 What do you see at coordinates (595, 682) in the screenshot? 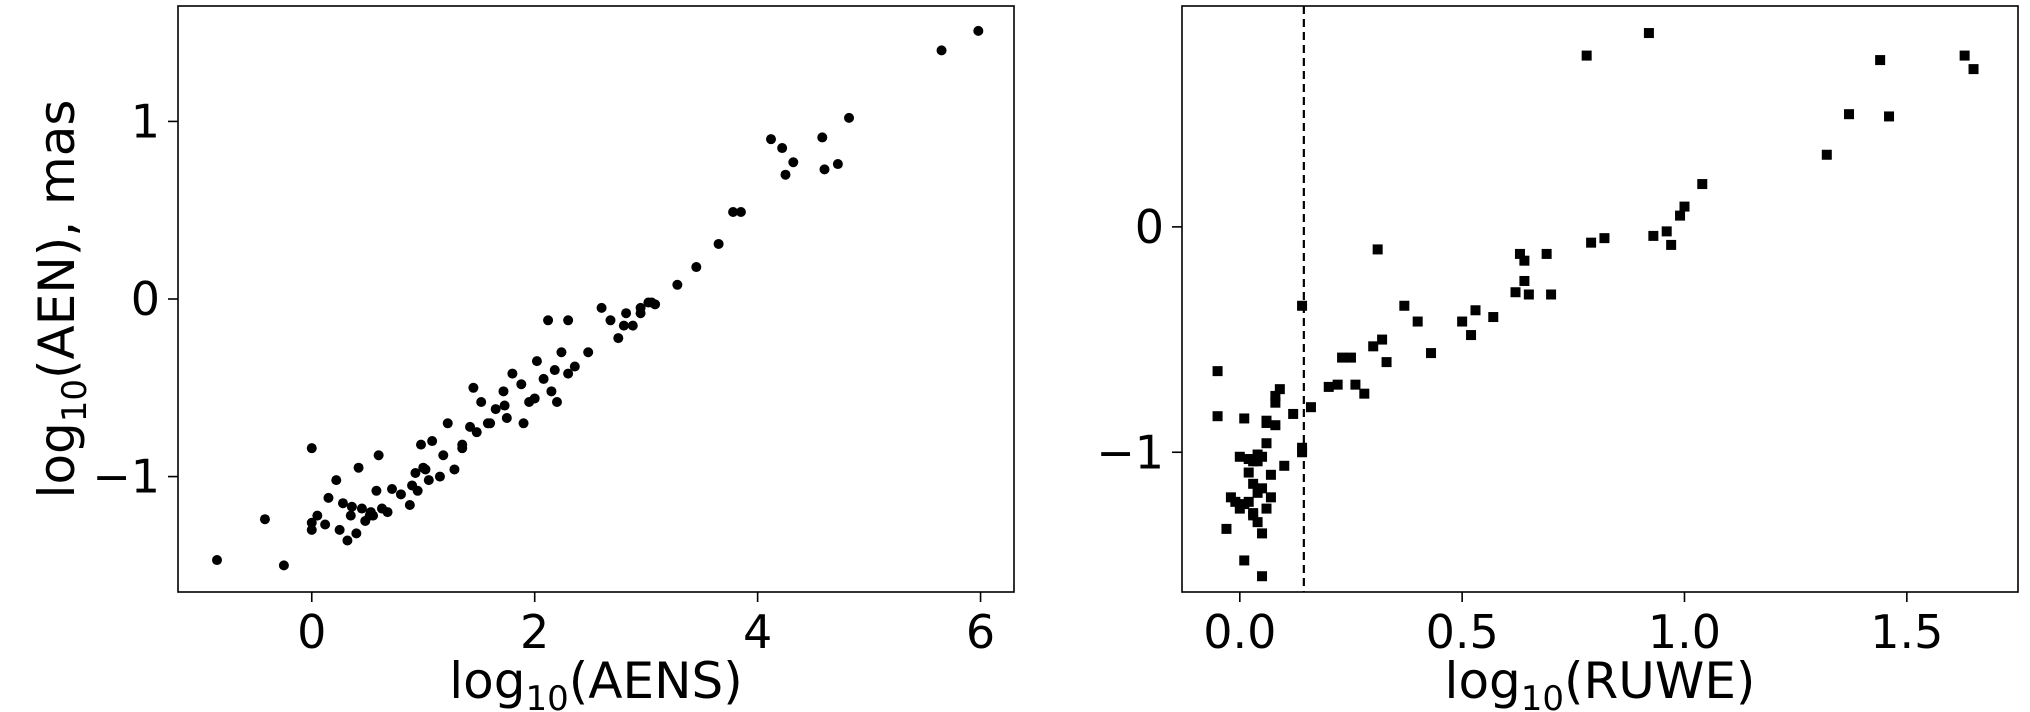
I see `x-axis-label: log10(AENS)` at bounding box center [595, 682].